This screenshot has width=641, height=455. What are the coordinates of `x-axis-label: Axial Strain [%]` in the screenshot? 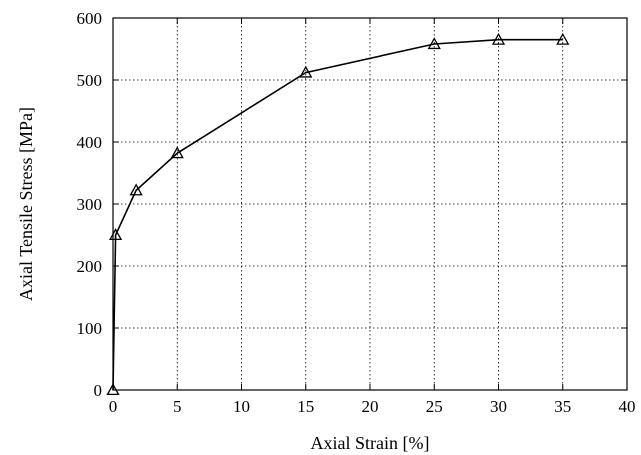 It's located at (370, 443).